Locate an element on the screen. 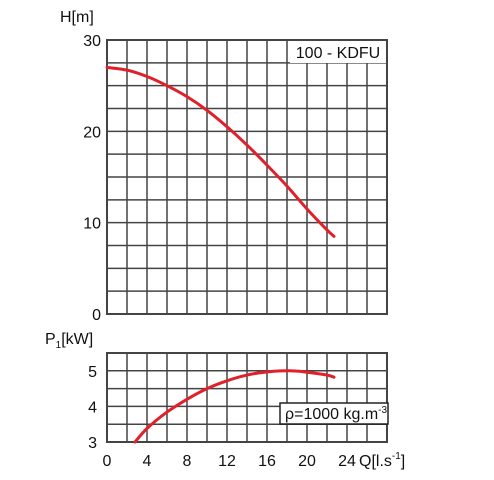 This screenshot has height=480, width=494. power-y-label-main: P is located at coordinates (50, 339).